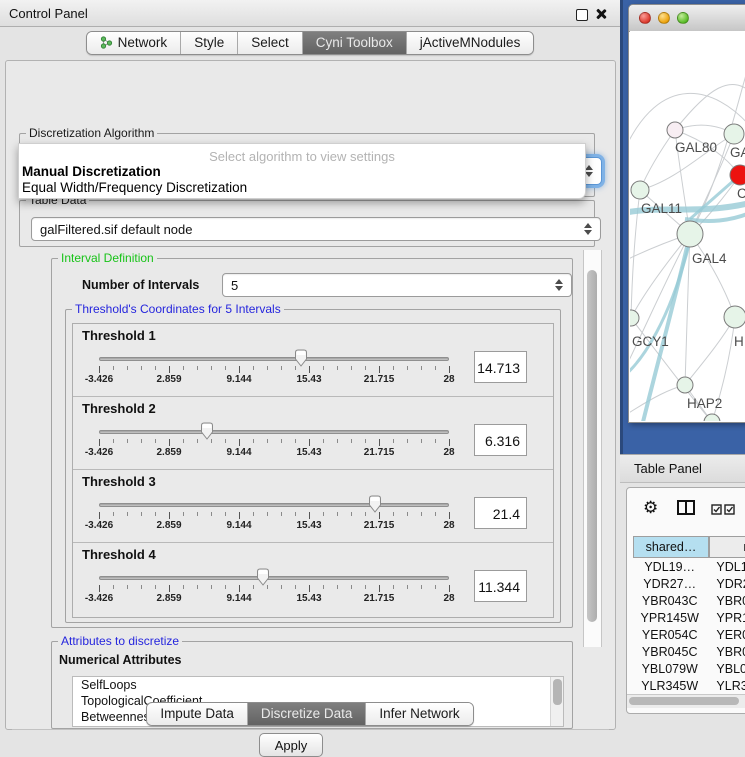  What do you see at coordinates (500, 367) in the screenshot?
I see `threshold-value-field: 14.713` at bounding box center [500, 367].